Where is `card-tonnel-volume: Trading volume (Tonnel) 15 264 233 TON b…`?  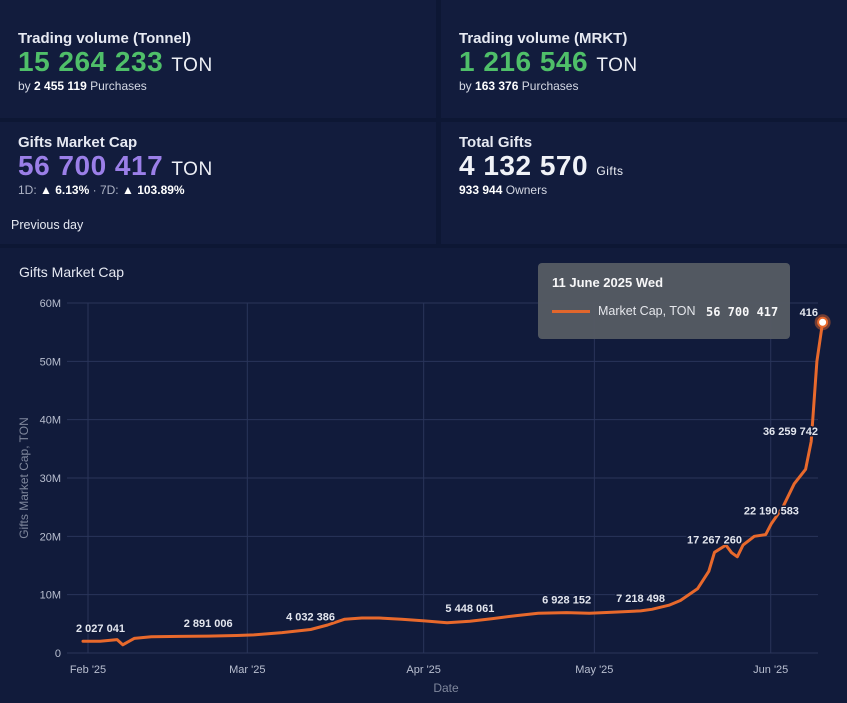 card-tonnel-volume: Trading volume (Tonnel) 15 264 233 TON b… is located at coordinates (218, 59).